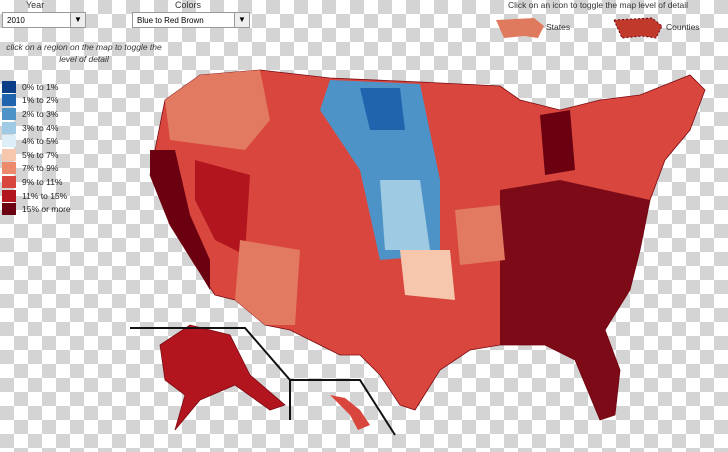 Image resolution: width=728 pixels, height=452 pixels. What do you see at coordinates (557, 142) in the screenshot?
I see `michigan-region` at bounding box center [557, 142].